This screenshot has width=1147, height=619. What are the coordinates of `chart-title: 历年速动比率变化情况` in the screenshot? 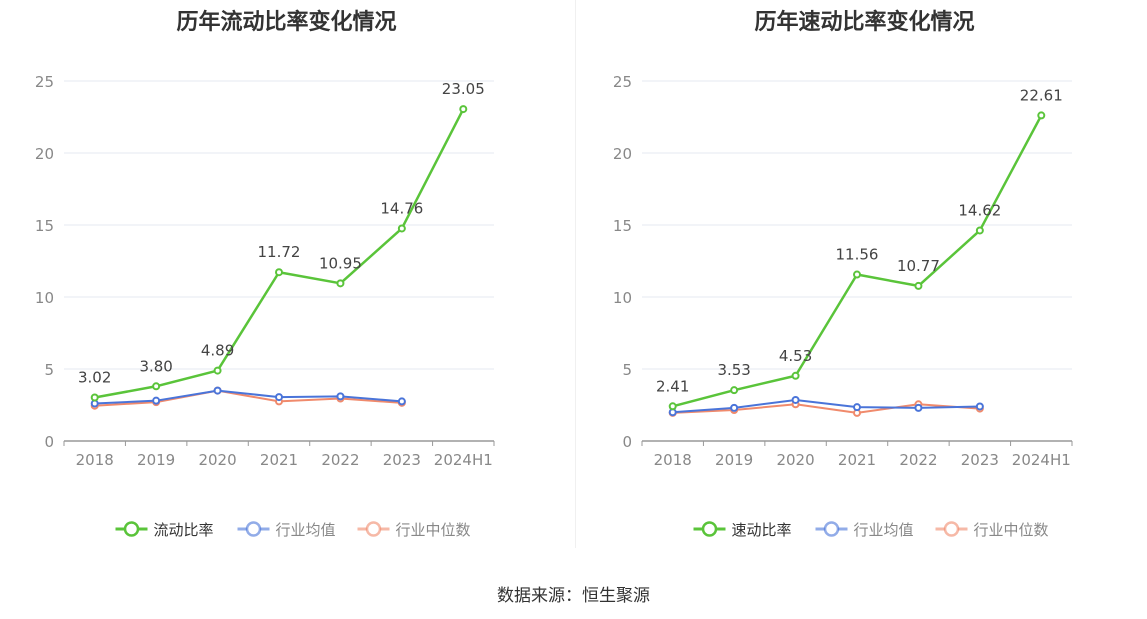 It's located at (864, 22).